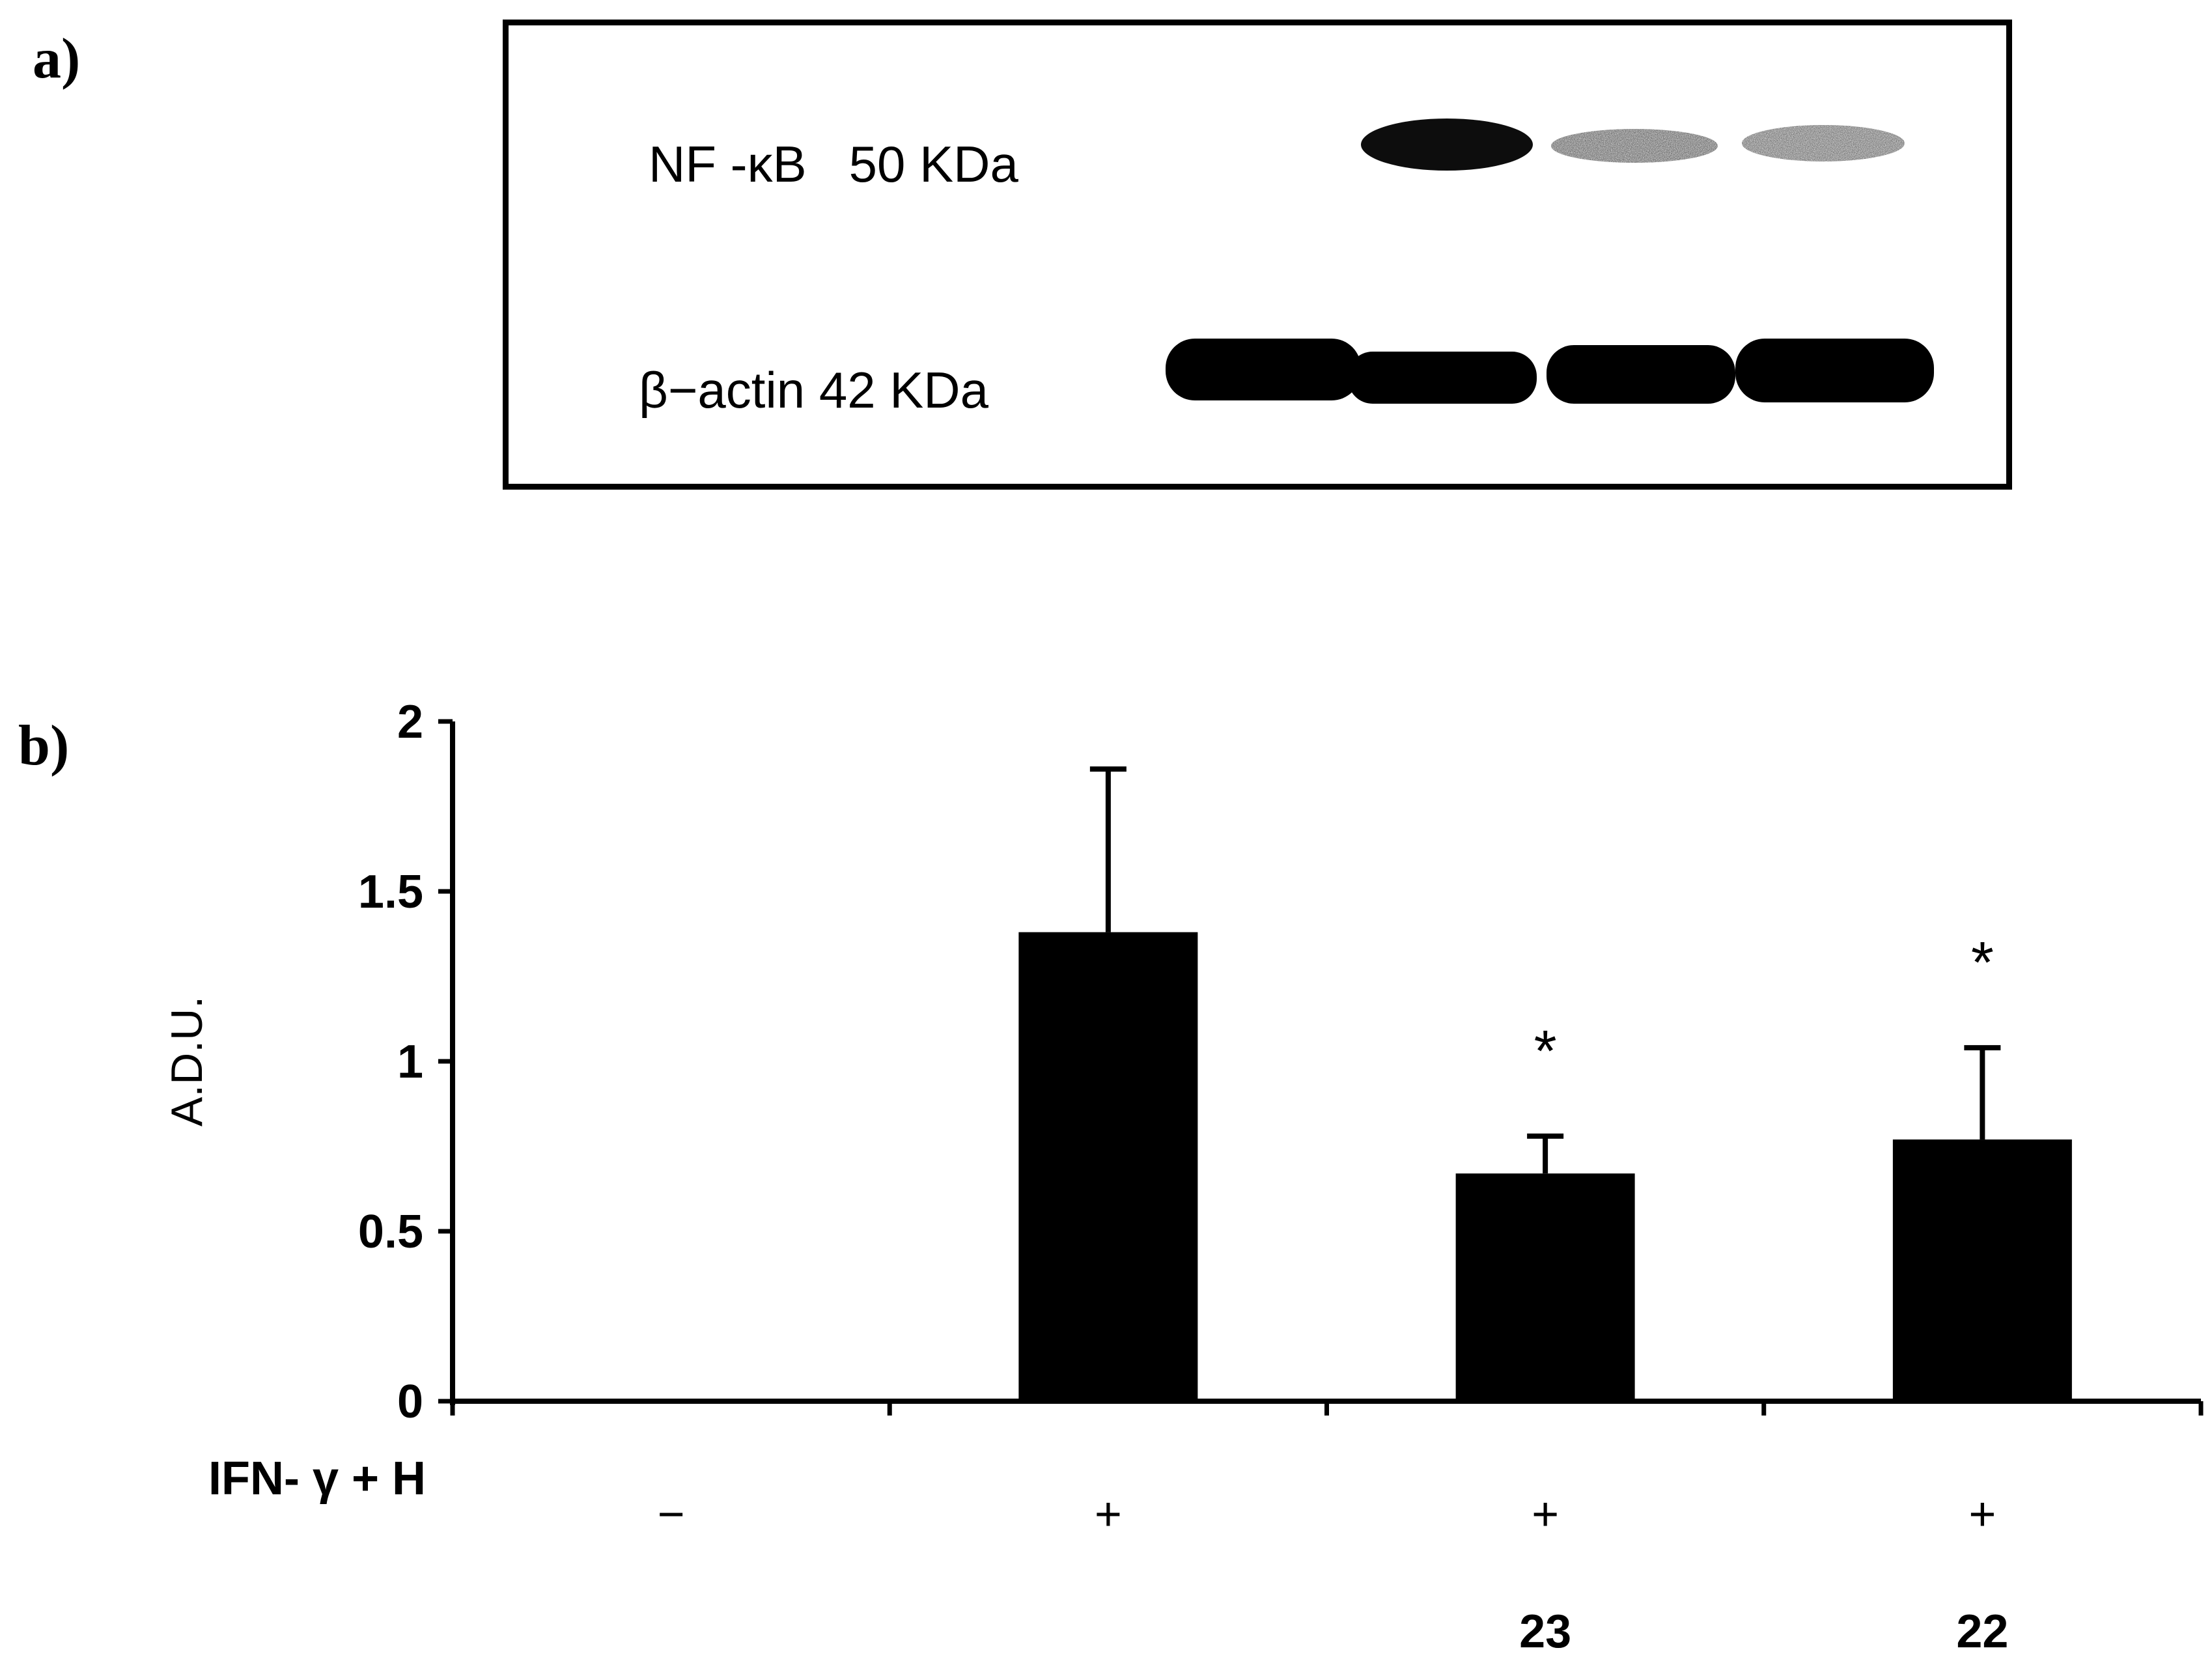 Image resolution: width=2212 pixels, height=1661 pixels. What do you see at coordinates (410, 1062) in the screenshot?
I see `y-tick-label: 1` at bounding box center [410, 1062].